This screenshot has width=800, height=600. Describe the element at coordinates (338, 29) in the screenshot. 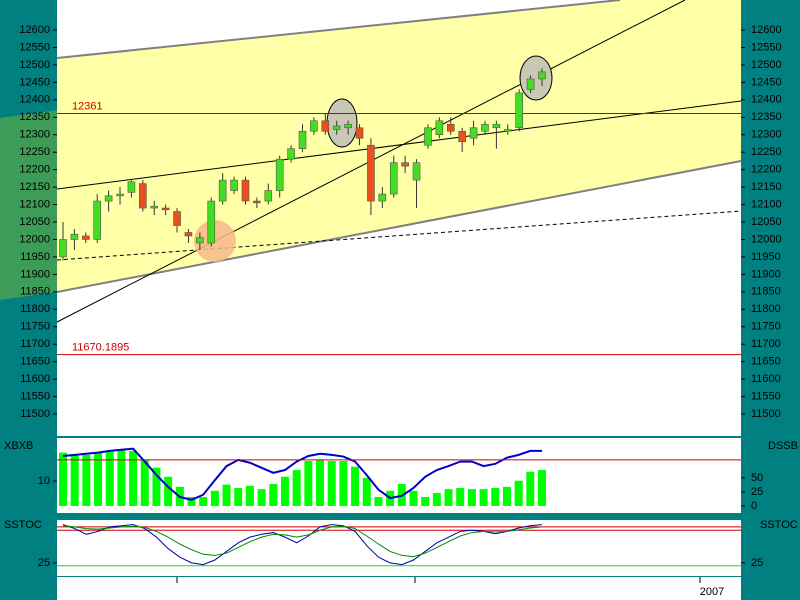

I see `channel-top` at that location.